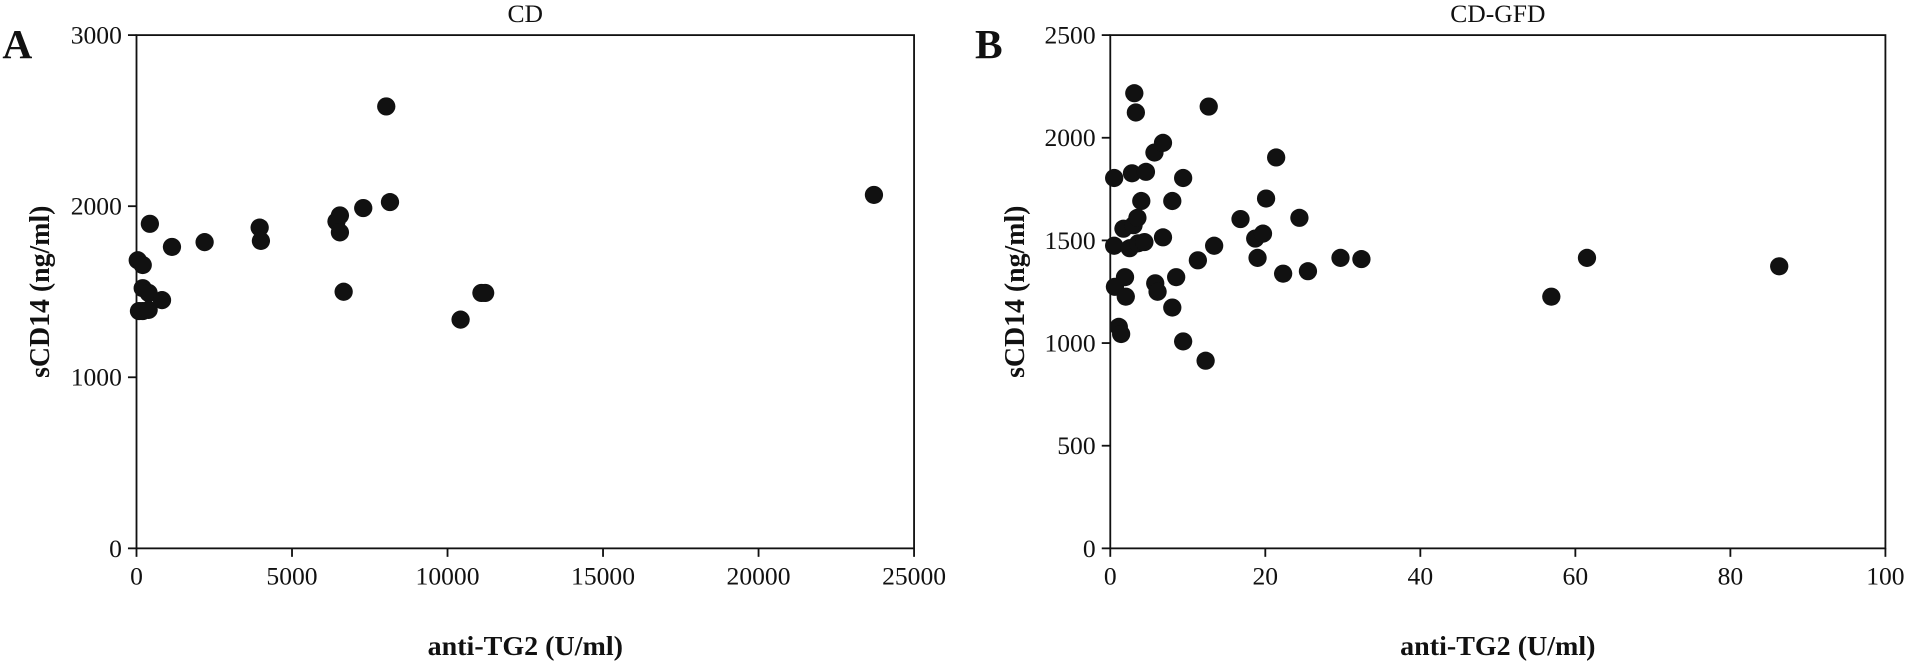  I want to click on y-tick-label: 2500, so click(1069, 35).